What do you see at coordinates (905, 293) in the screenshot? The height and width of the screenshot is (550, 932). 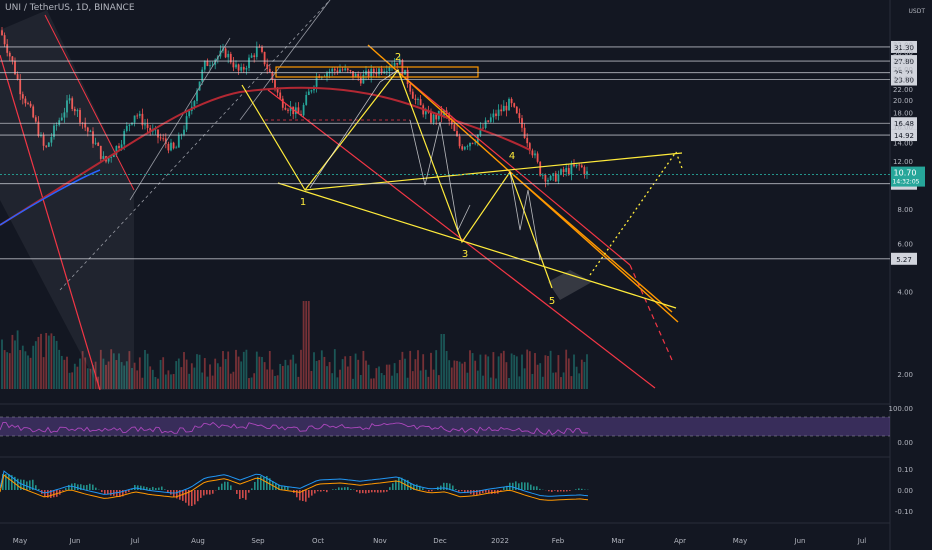 I see `price-tick-label: 4.00` at bounding box center [905, 293].